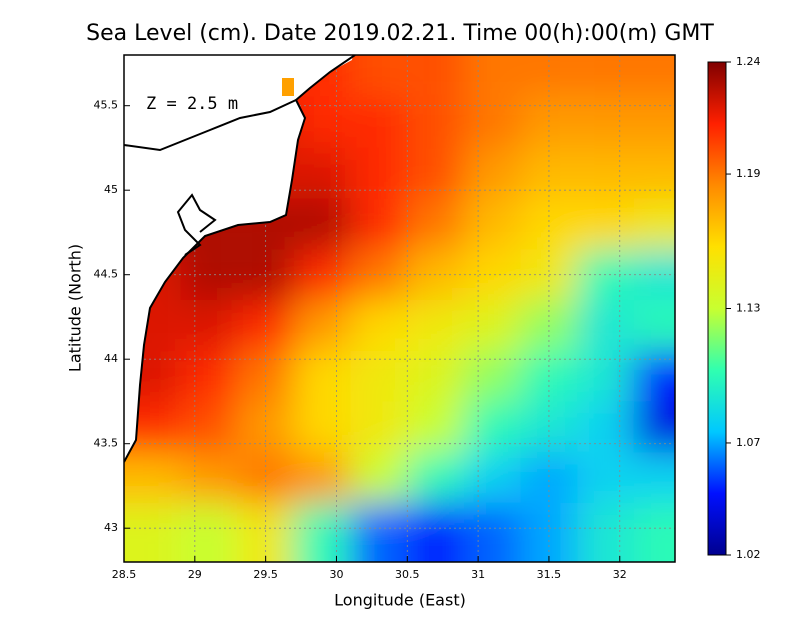 Image resolution: width=800 pixels, height=622 pixels. What do you see at coordinates (549, 574) in the screenshot?
I see `x-tick-label: 31.5` at bounding box center [549, 574].